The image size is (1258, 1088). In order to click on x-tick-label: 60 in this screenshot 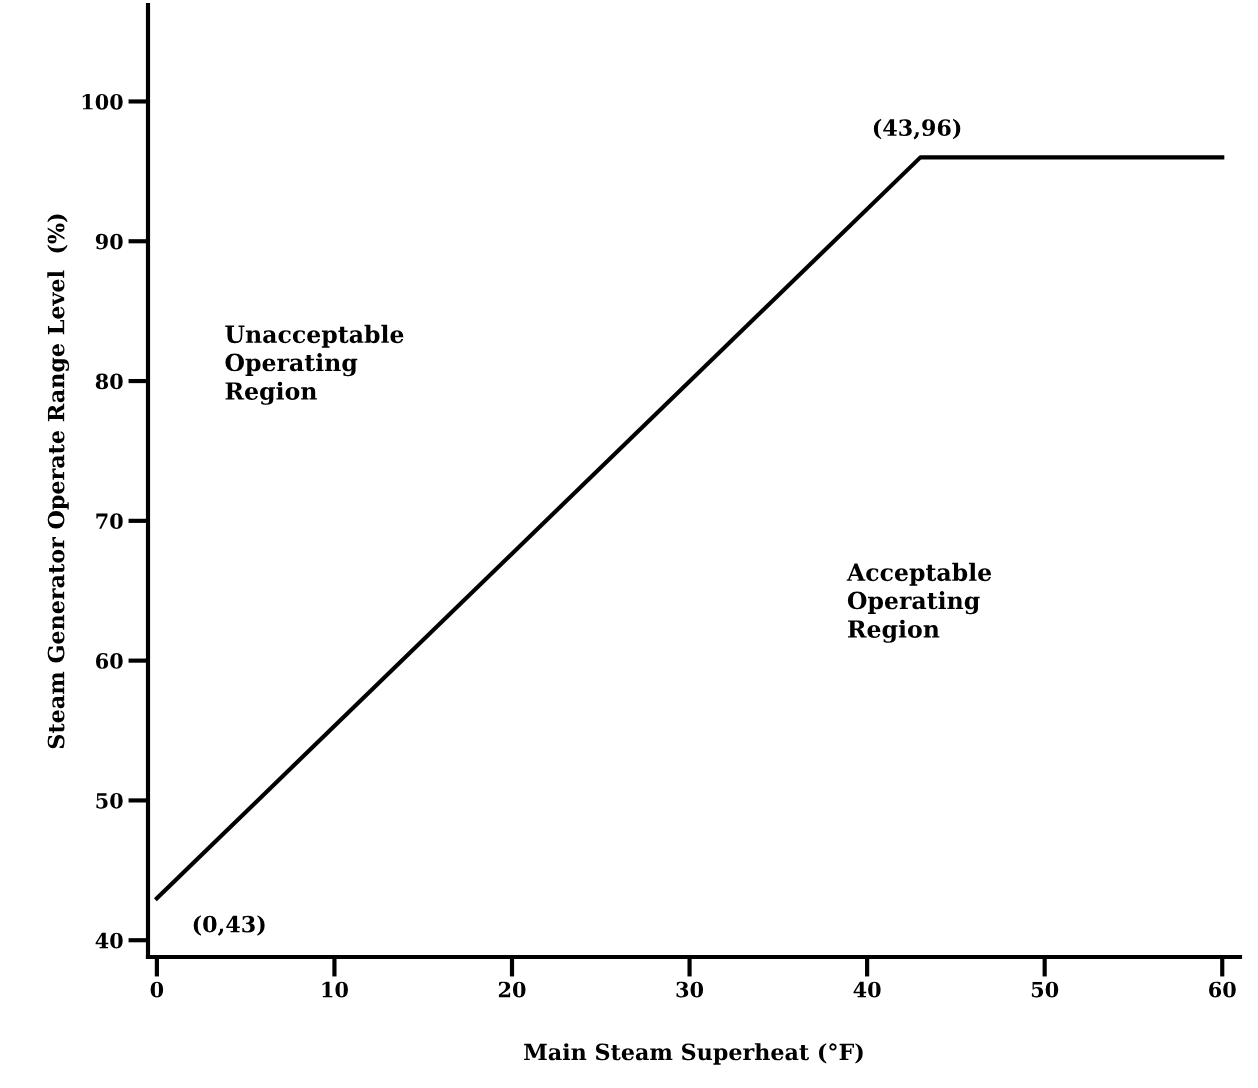, I will do `click(1222, 989)`.